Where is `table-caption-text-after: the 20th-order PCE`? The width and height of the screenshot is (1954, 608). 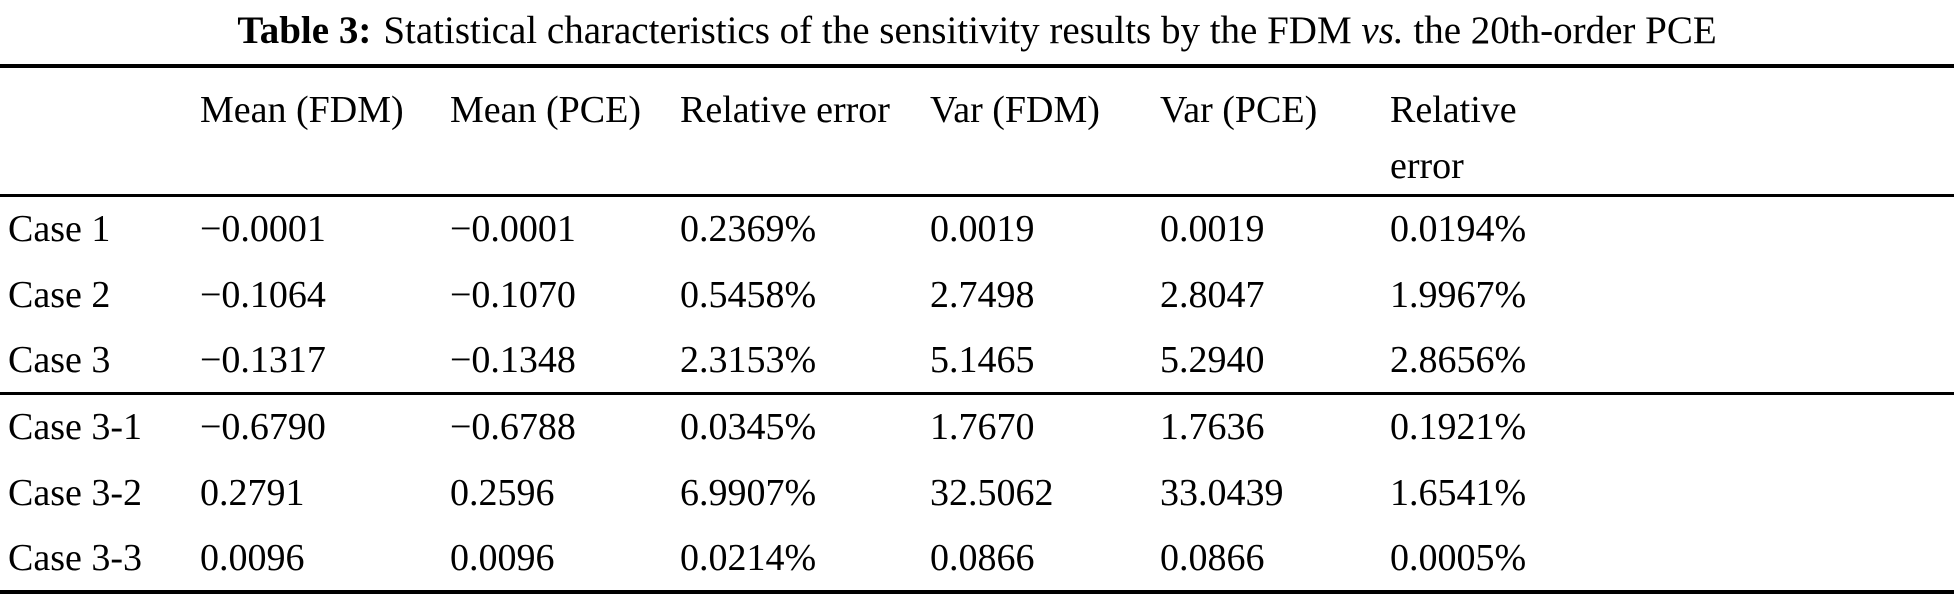 table-caption-text-after: the 20th-order PCE is located at coordinates (1565, 30).